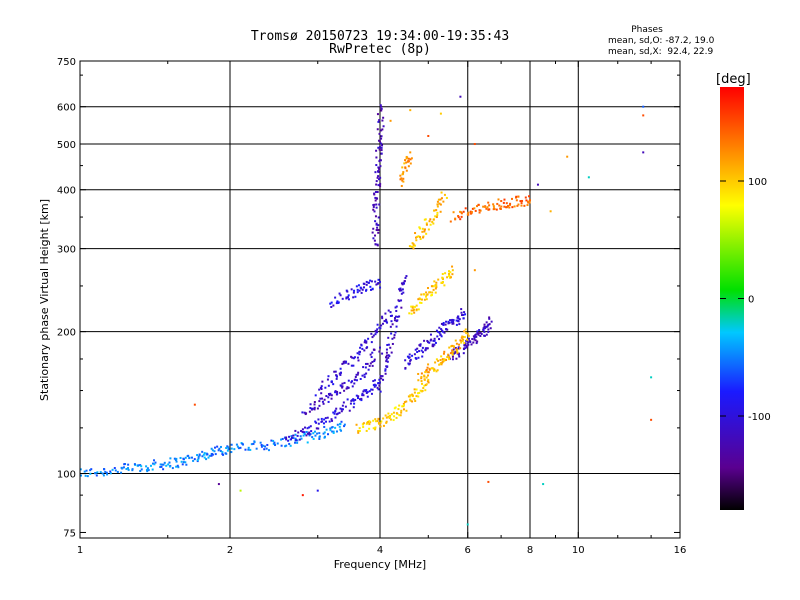 The width and height of the screenshot is (800, 600). Describe the element at coordinates (80, 550) in the screenshot. I see `x-tick-label: 1` at that location.